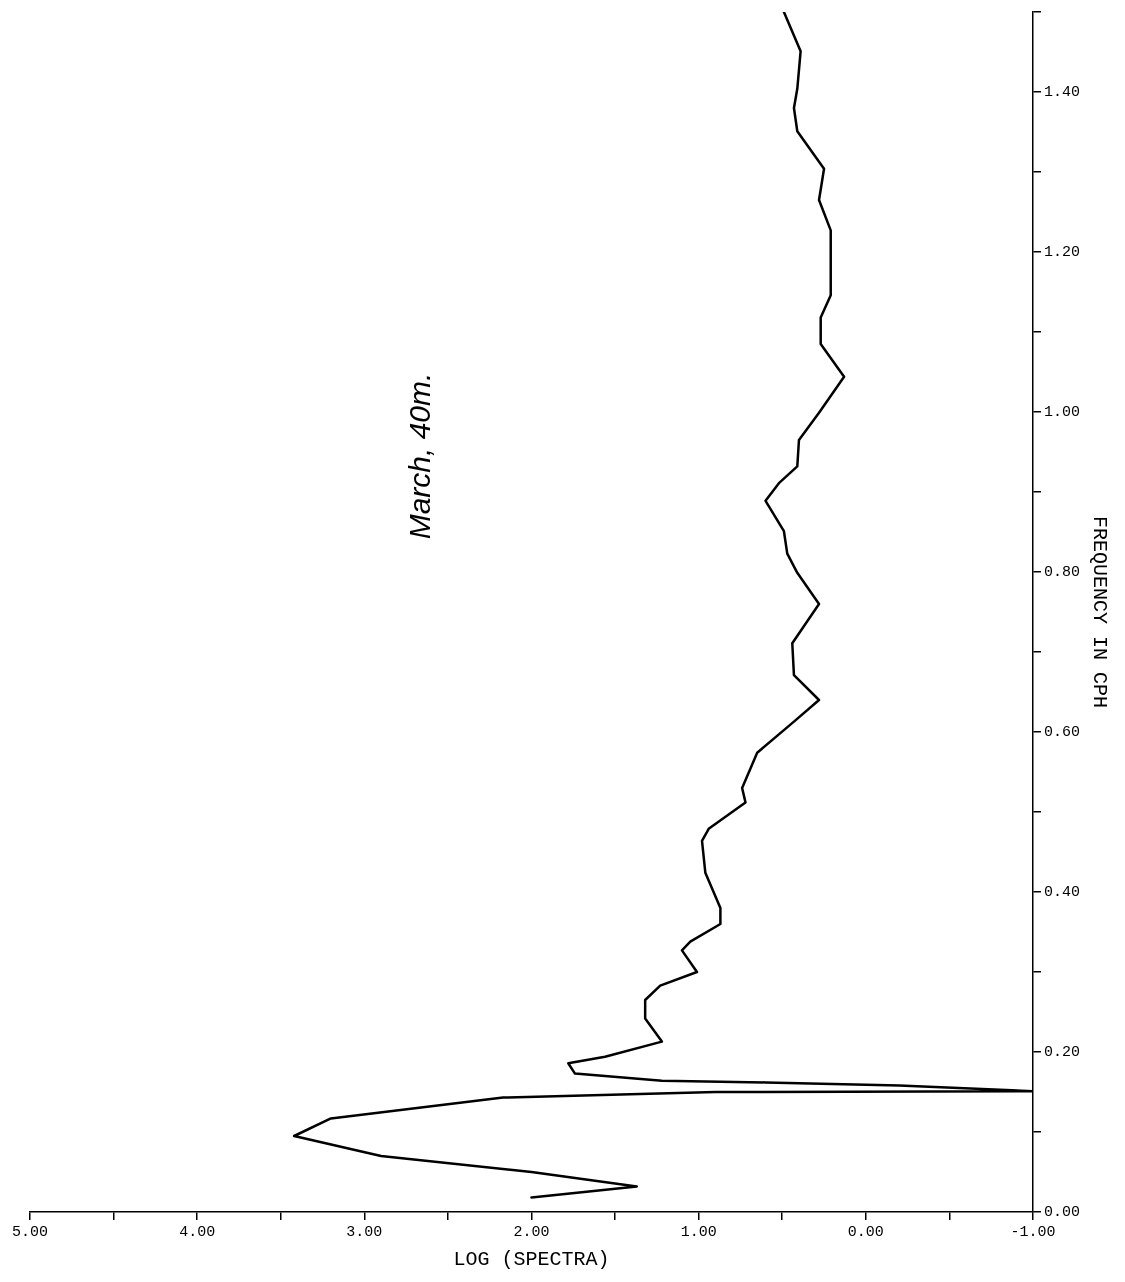  Describe the element at coordinates (1099, 612) in the screenshot. I see `y-axis-title: FREQUENCY IN CPH` at that location.